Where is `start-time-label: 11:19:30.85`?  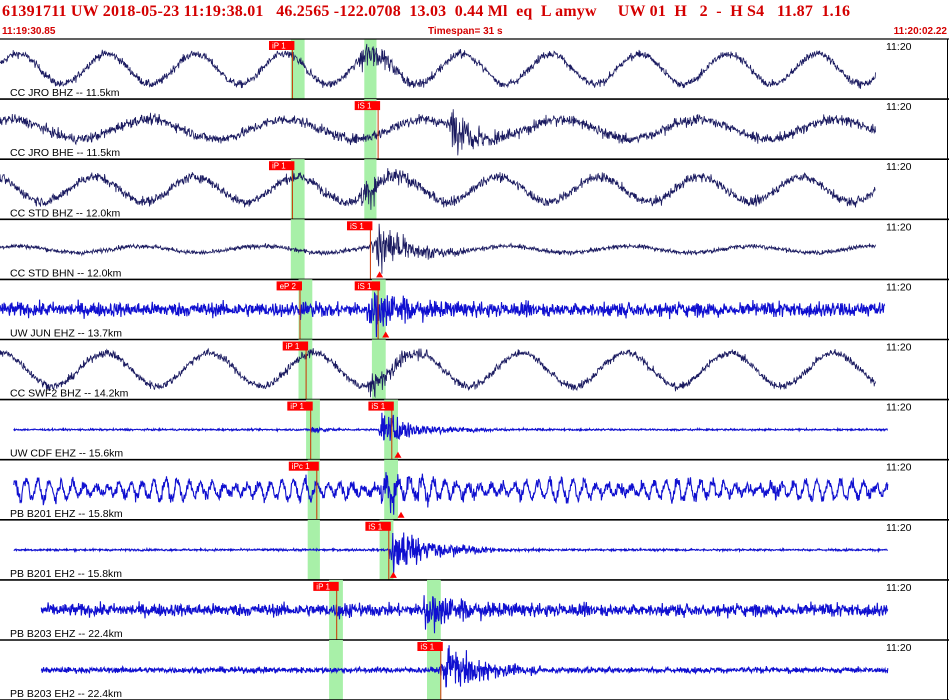
start-time-label: 11:19:30.85 is located at coordinates (29, 31).